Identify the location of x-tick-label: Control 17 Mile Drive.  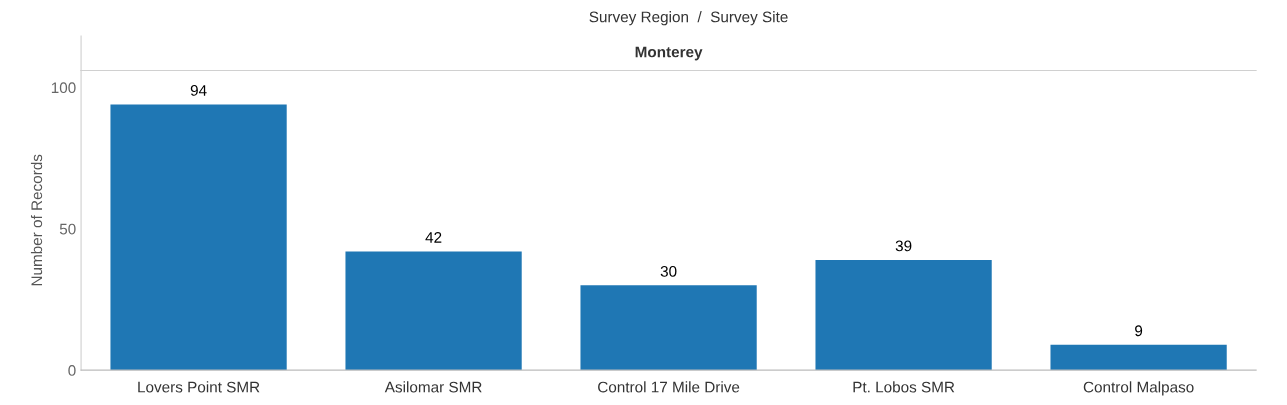
(669, 387).